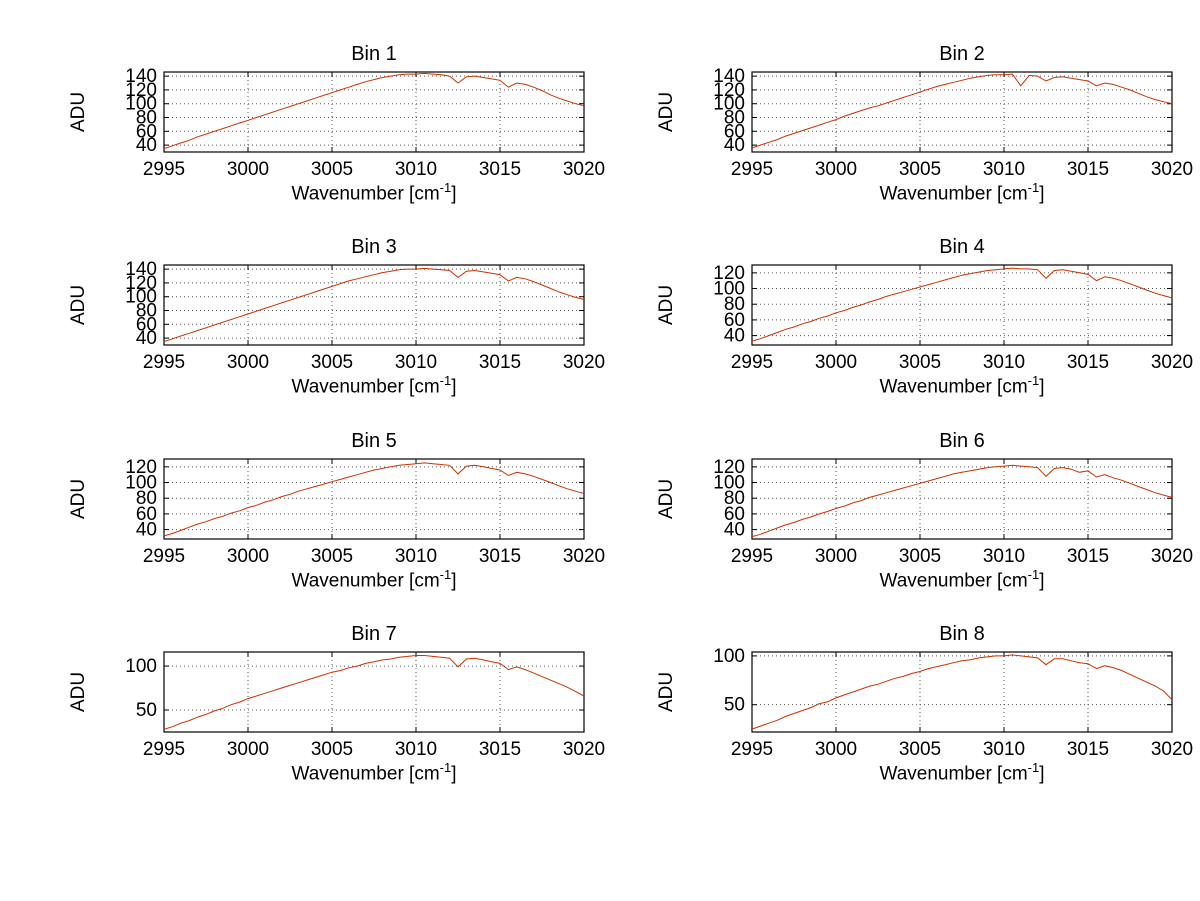 The height and width of the screenshot is (901, 1200). I want to click on subplot-title: Bin 5, so click(374, 440).